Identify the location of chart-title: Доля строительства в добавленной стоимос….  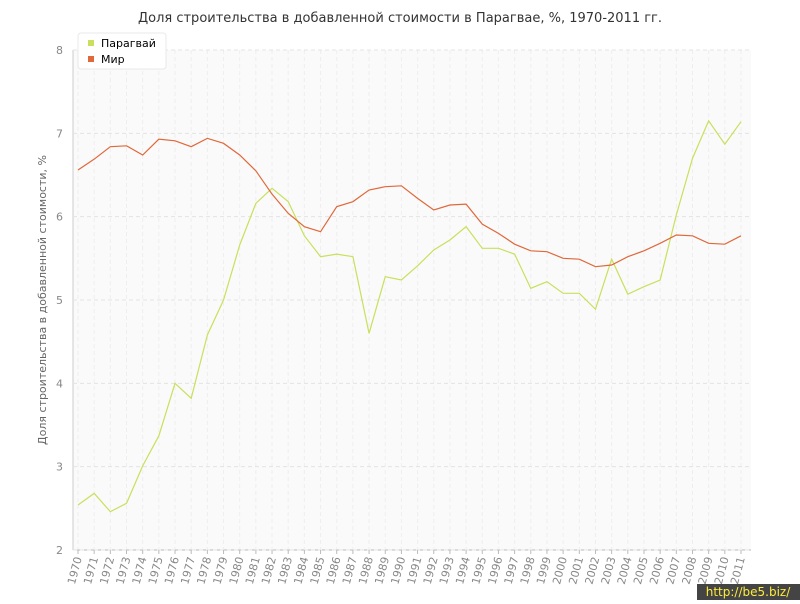
(400, 18).